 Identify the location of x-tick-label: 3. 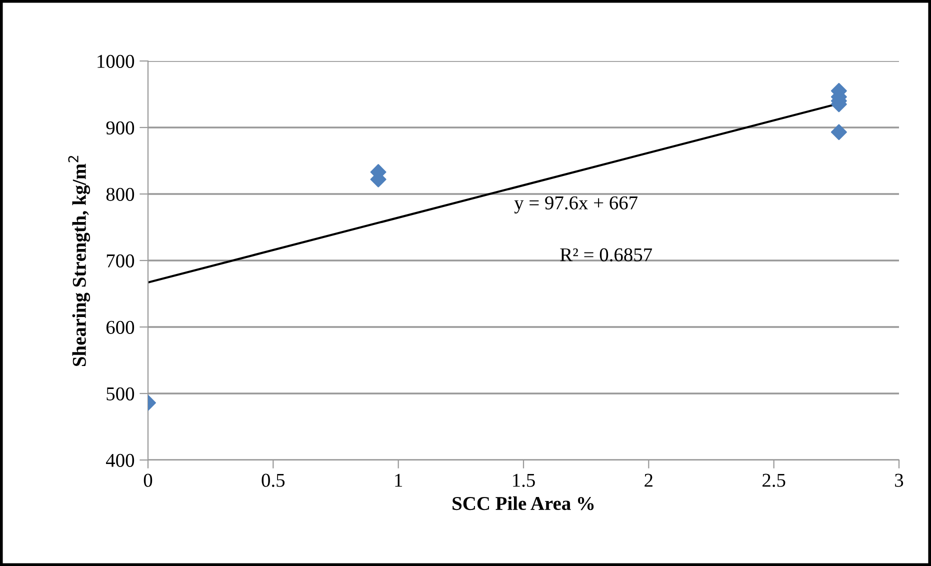
(899, 480).